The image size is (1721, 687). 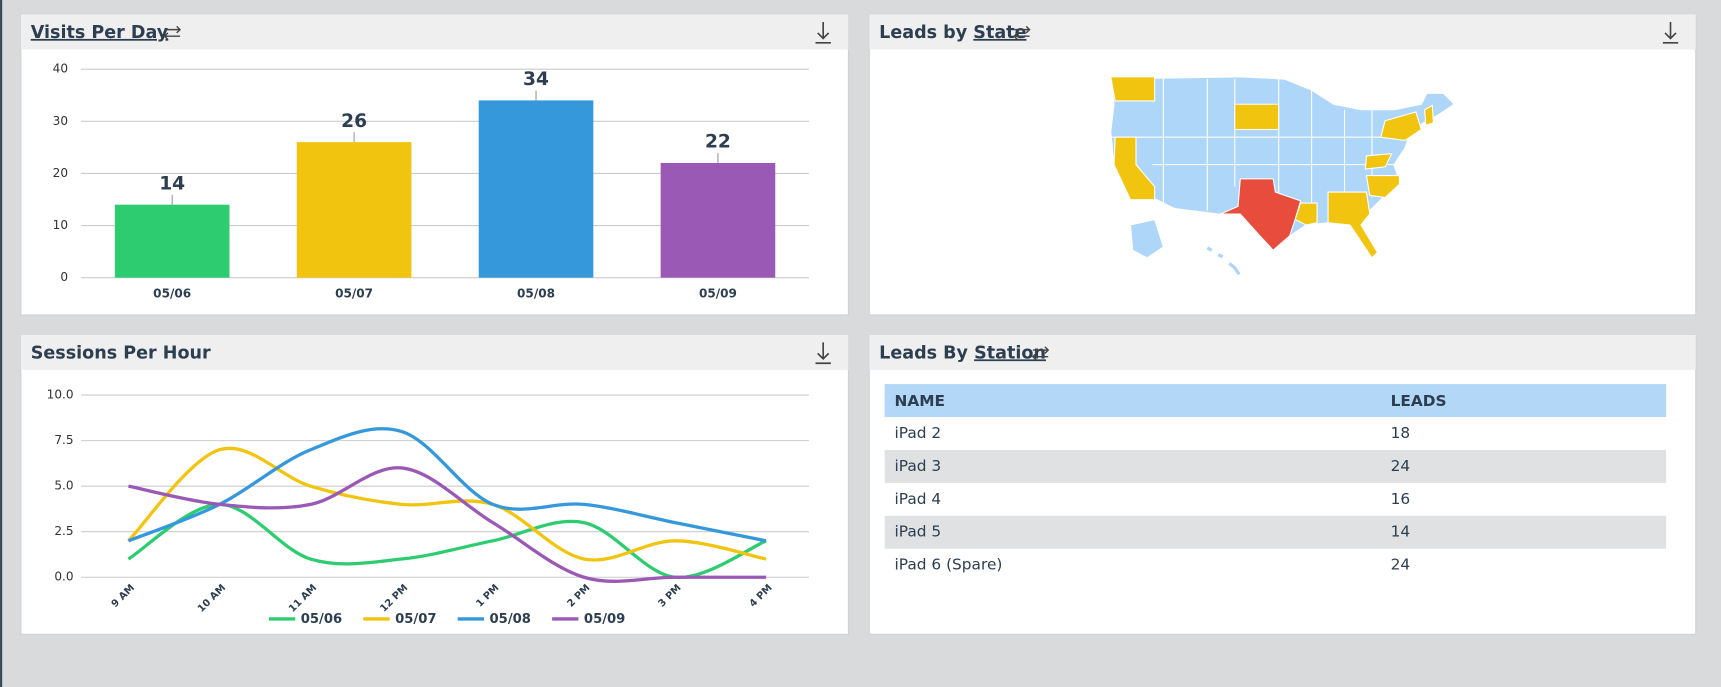 I want to click on state-hi, so click(x=1223, y=261).